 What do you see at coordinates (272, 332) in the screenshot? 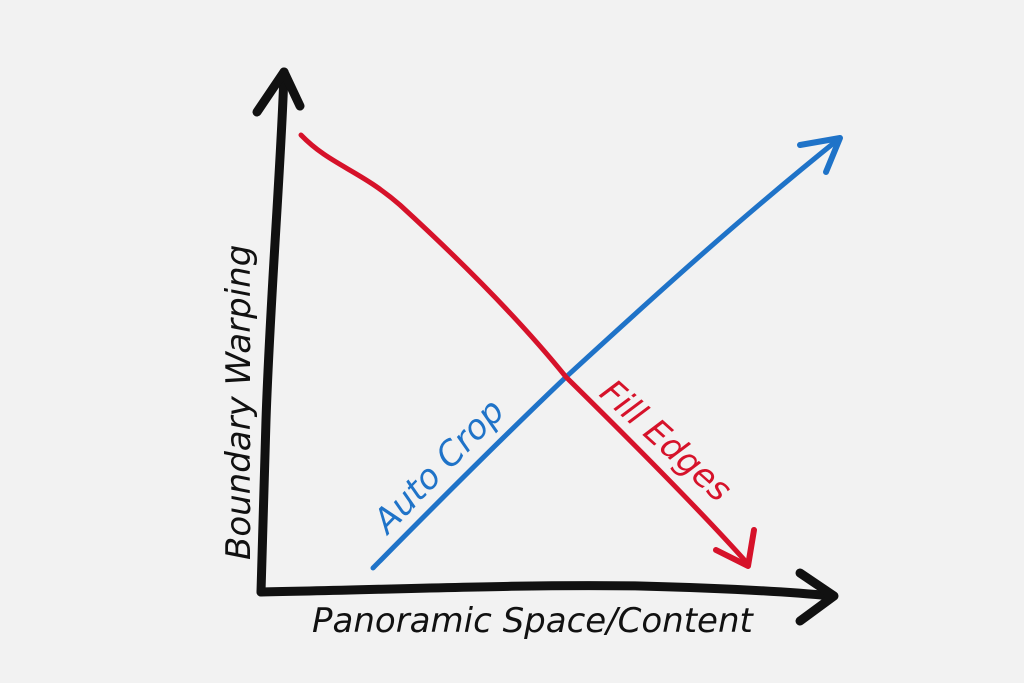
I see `y-axis` at bounding box center [272, 332].